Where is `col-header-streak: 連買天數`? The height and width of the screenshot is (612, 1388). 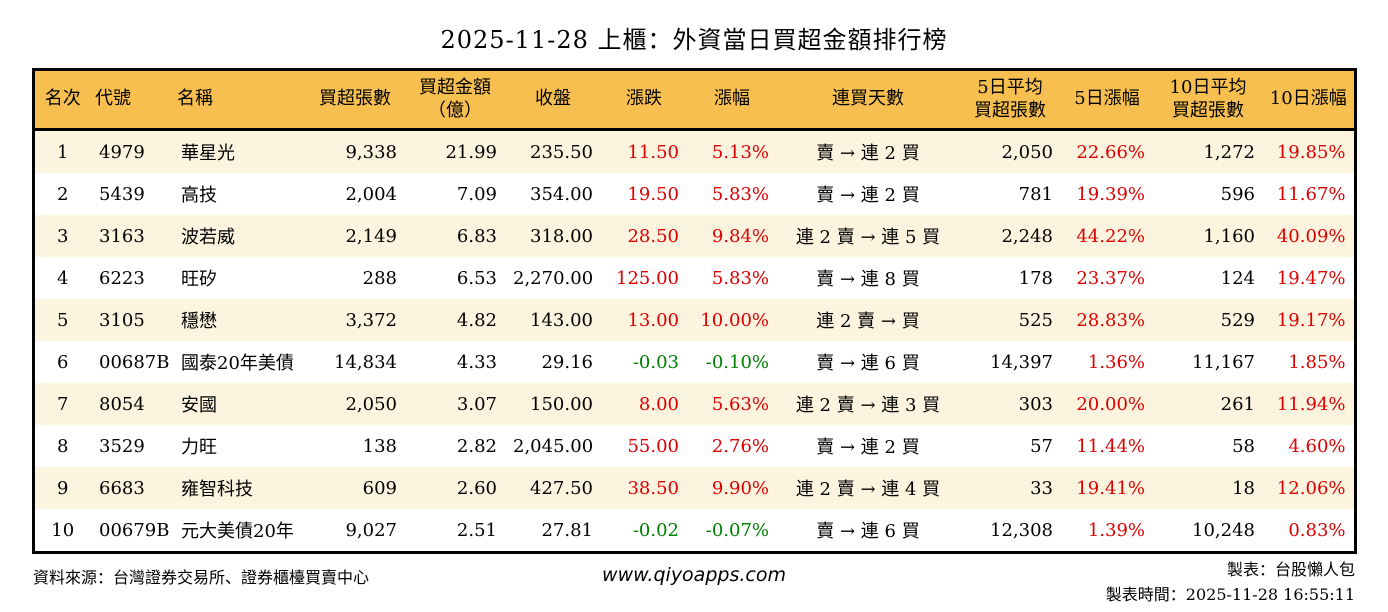 col-header-streak: 連買天數 is located at coordinates (868, 100).